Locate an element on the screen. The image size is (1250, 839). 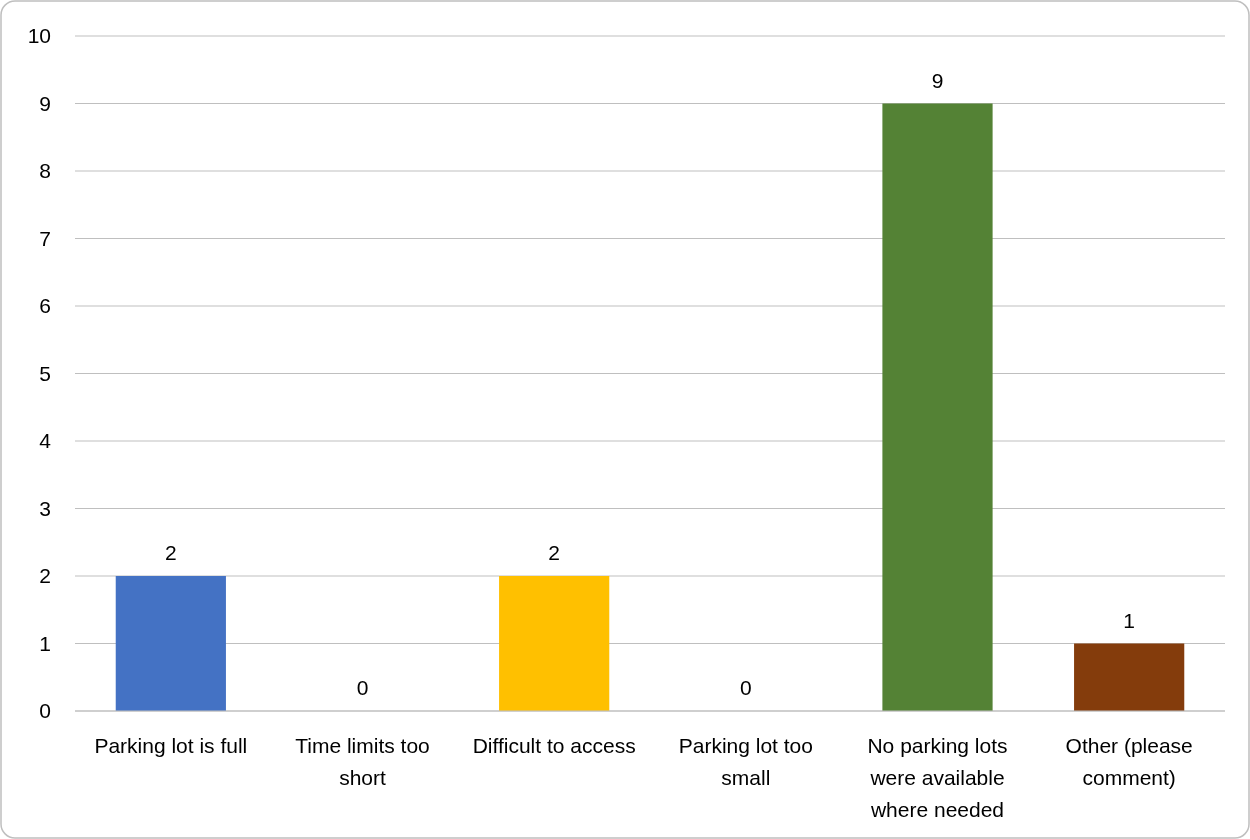
x-tick-label: Parking lot is full is located at coordinates (171, 745).